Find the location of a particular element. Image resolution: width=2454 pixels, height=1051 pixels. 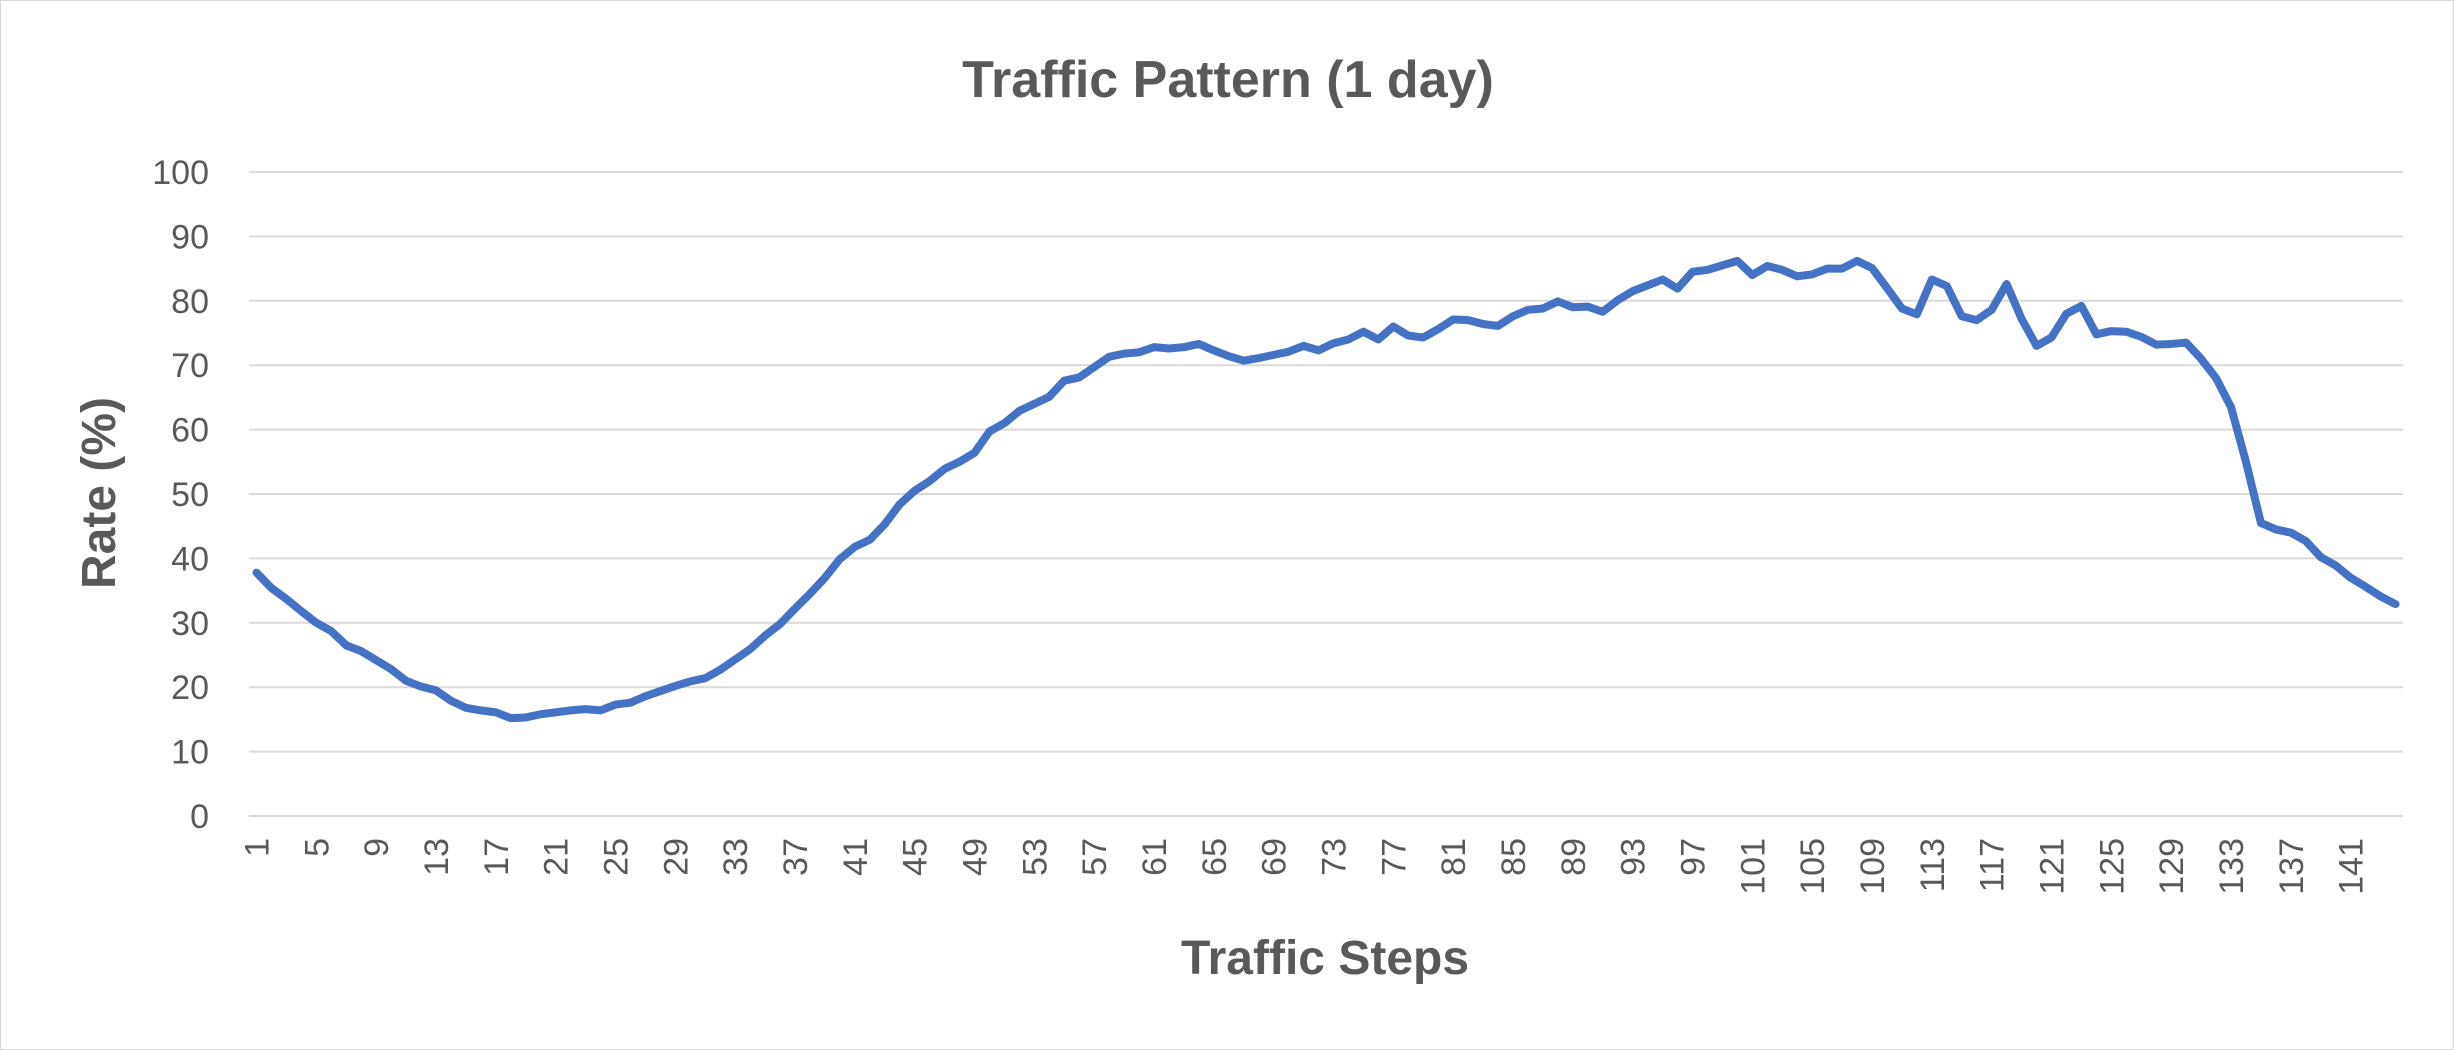

x-tick-label: 57 is located at coordinates (1095, 857).